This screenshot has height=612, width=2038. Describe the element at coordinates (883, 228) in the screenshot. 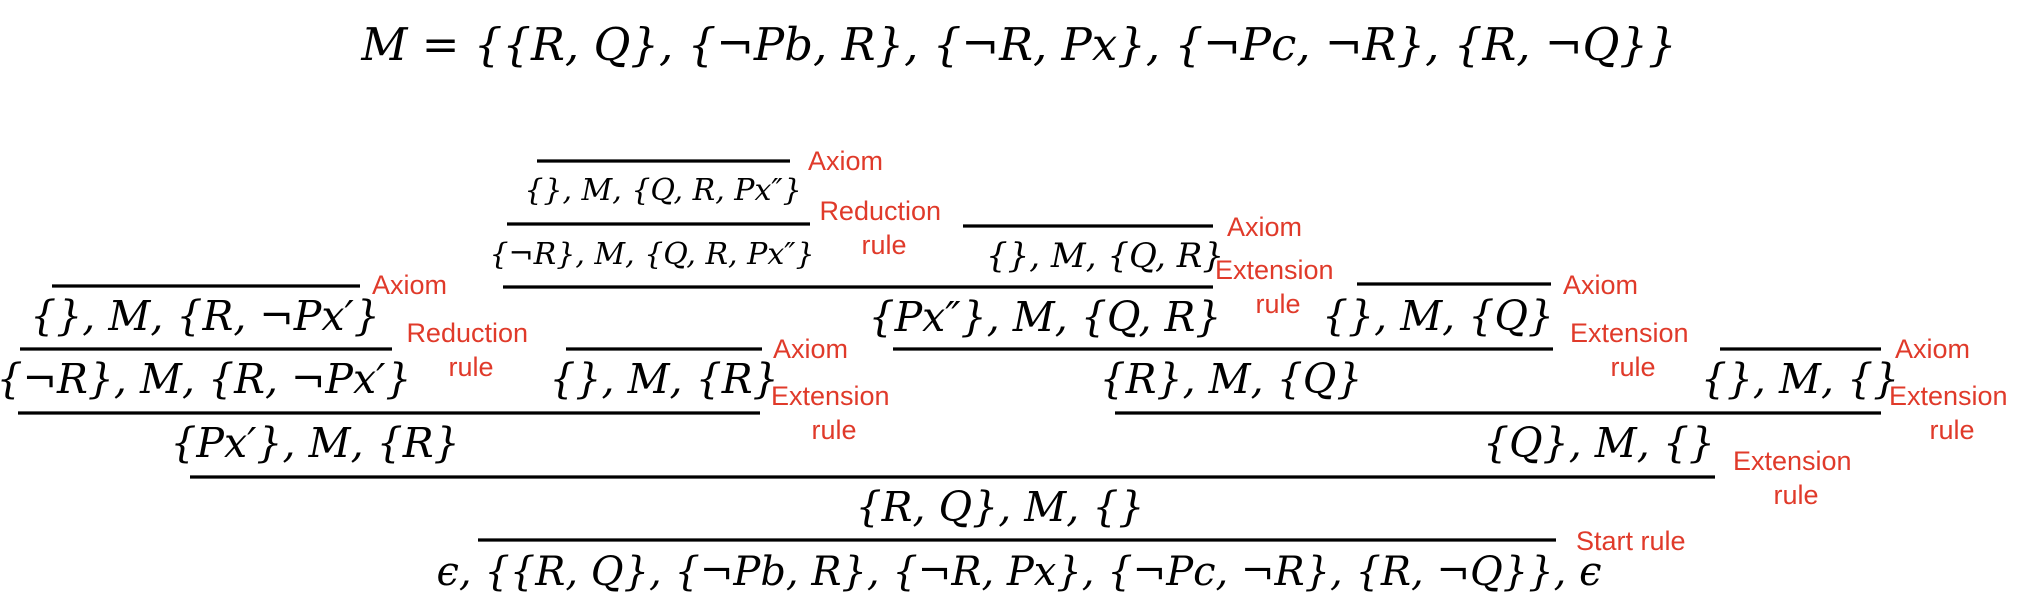

I see `rule-label-reduction-1: Reduction rule` at that location.